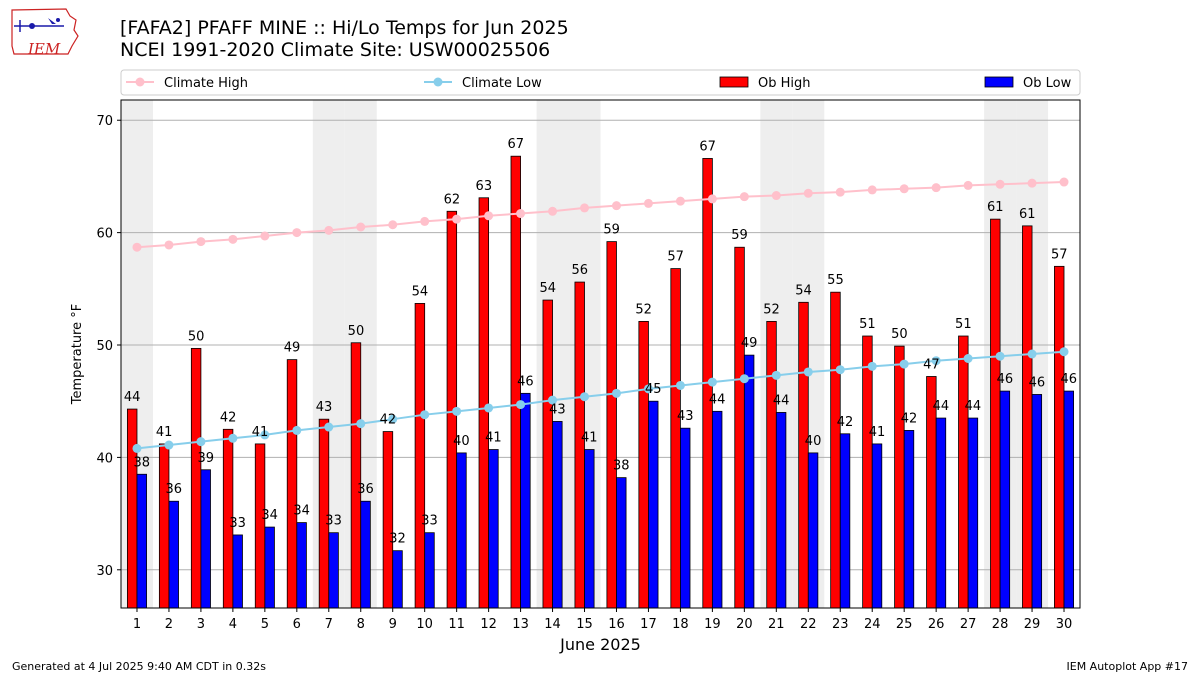 The image size is (1200, 675). I want to click on legend-ob-high-swatch, so click(734, 82).